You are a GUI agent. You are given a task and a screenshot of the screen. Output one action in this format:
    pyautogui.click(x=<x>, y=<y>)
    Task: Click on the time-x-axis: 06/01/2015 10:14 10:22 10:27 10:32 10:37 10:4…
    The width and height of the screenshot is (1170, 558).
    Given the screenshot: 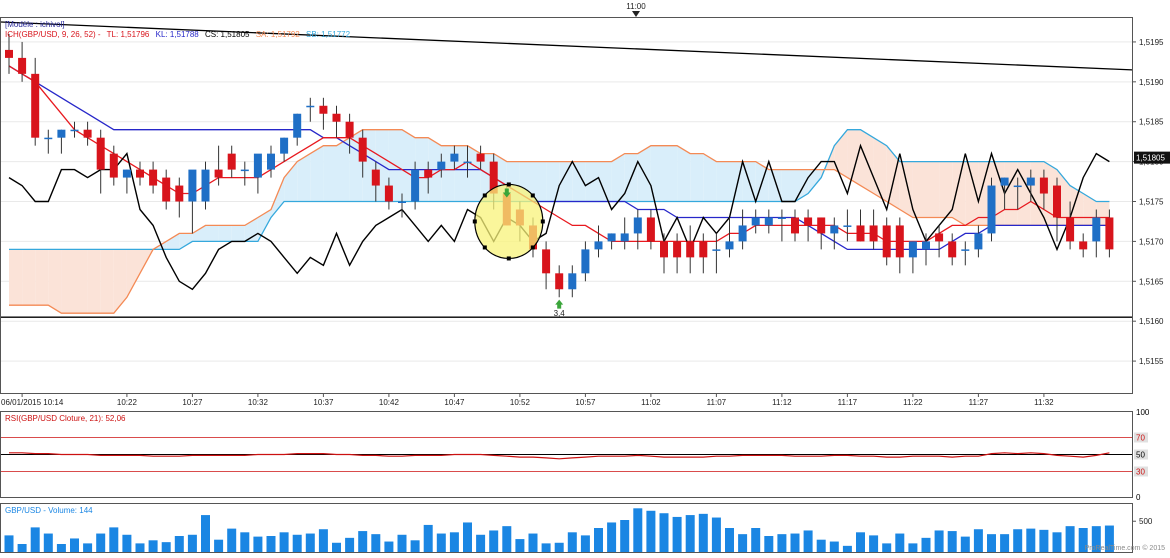 What is the action you would take?
    pyautogui.click(x=527, y=400)
    